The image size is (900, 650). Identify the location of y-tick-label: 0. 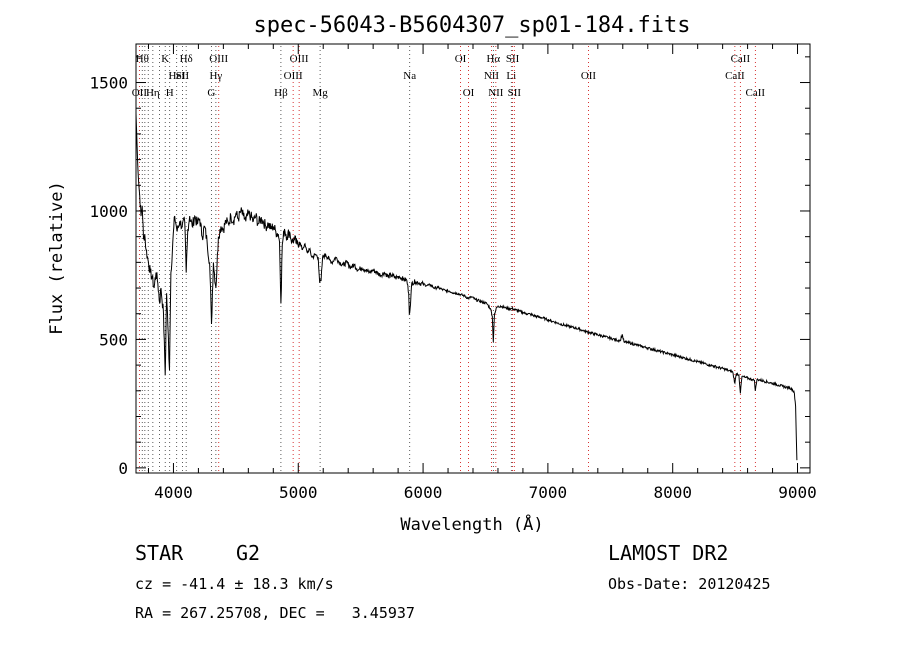
(123, 468).